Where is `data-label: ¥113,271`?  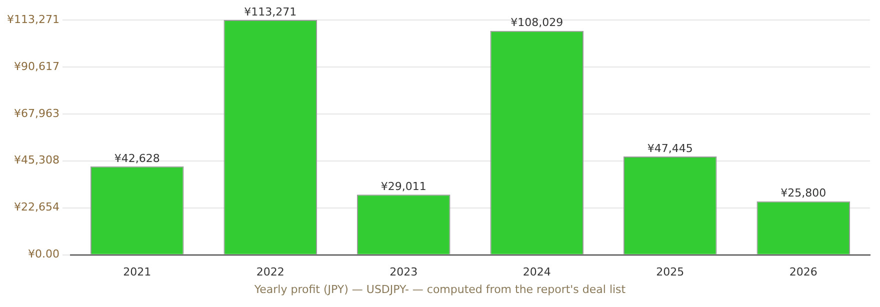 data-label: ¥113,271 is located at coordinates (270, 11).